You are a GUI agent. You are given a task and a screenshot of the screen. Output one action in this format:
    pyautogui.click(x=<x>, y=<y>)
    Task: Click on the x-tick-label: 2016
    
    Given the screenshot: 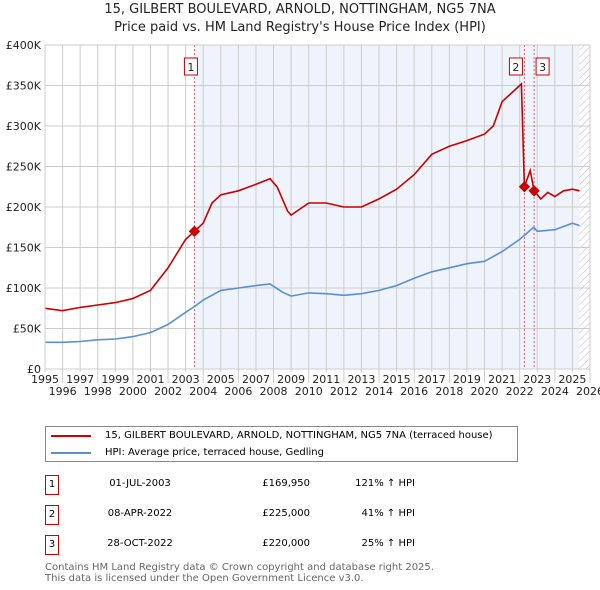 What is the action you would take?
    pyautogui.click(x=414, y=391)
    